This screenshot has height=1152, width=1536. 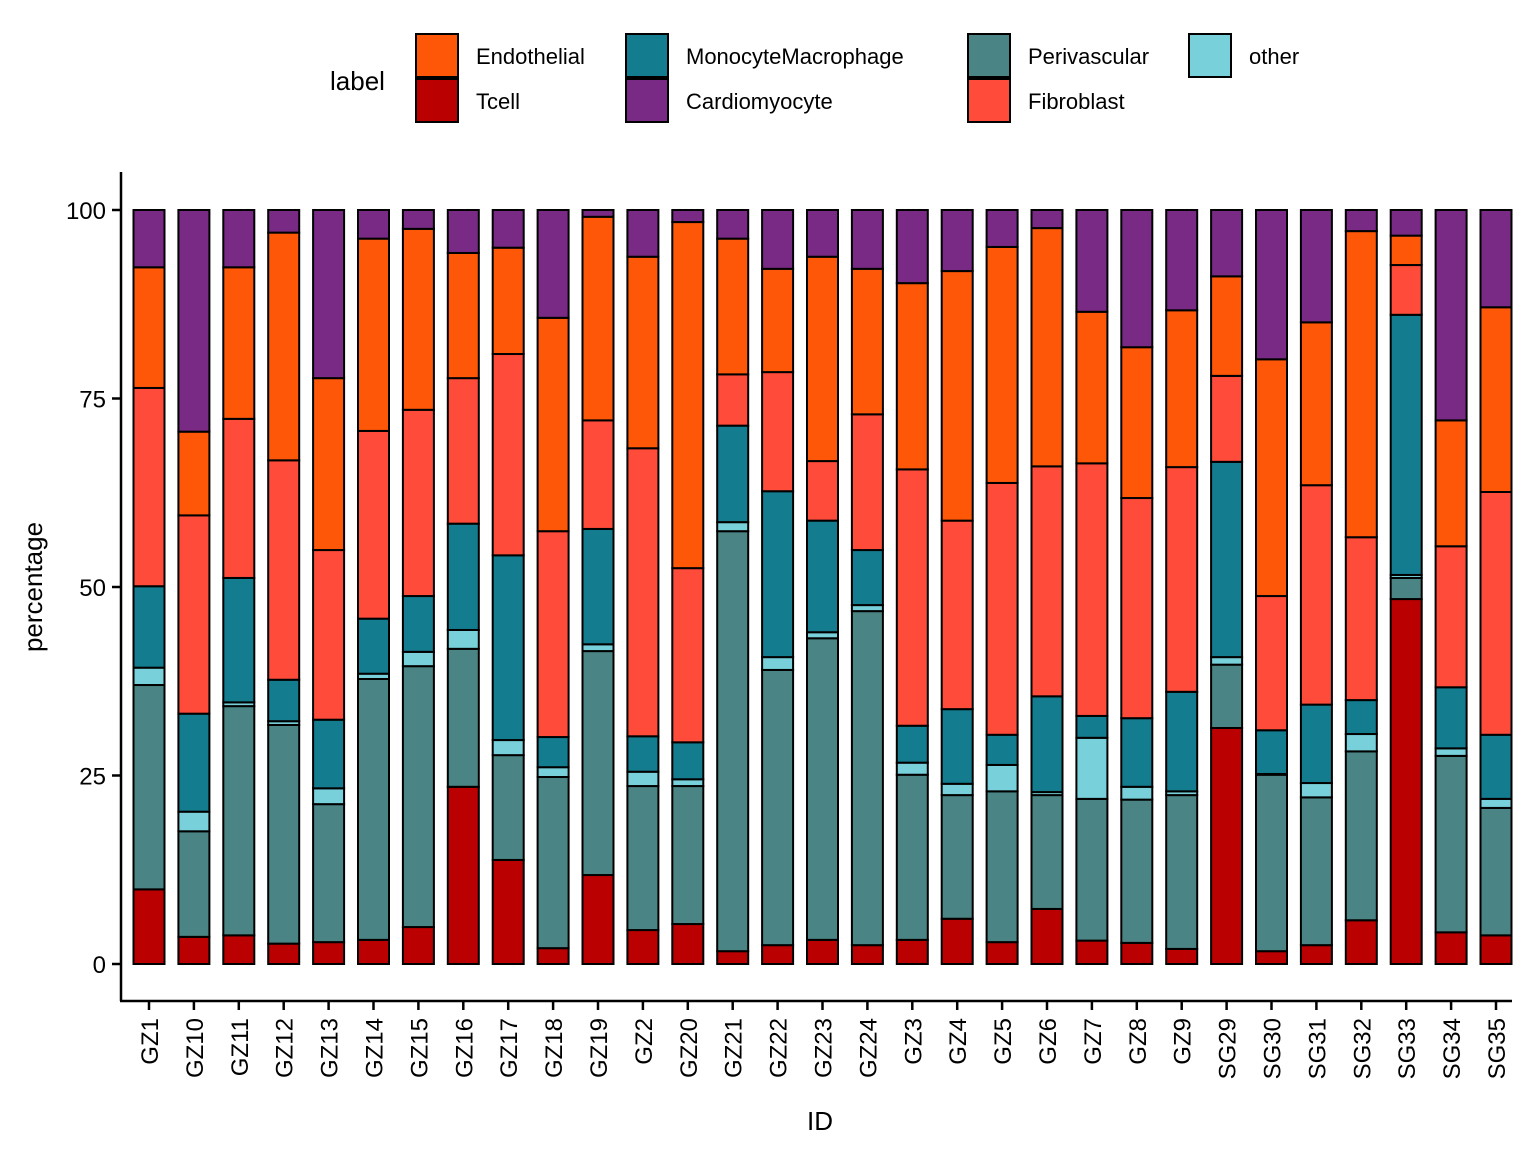 What do you see at coordinates (1002, 749) in the screenshot?
I see `bar-segment-gz5-monocytemacrophage` at bounding box center [1002, 749].